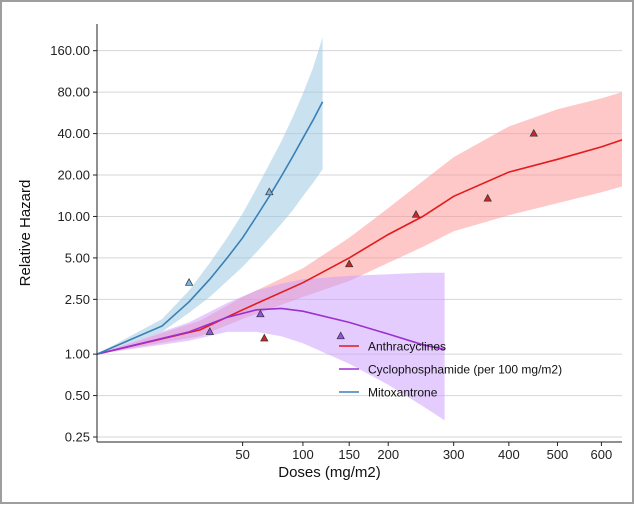 The image size is (634, 507). What do you see at coordinates (465, 370) in the screenshot?
I see `legend-label-cyclophosphamide: Cyclophosphamide (per 100 mg/m2)` at bounding box center [465, 370].